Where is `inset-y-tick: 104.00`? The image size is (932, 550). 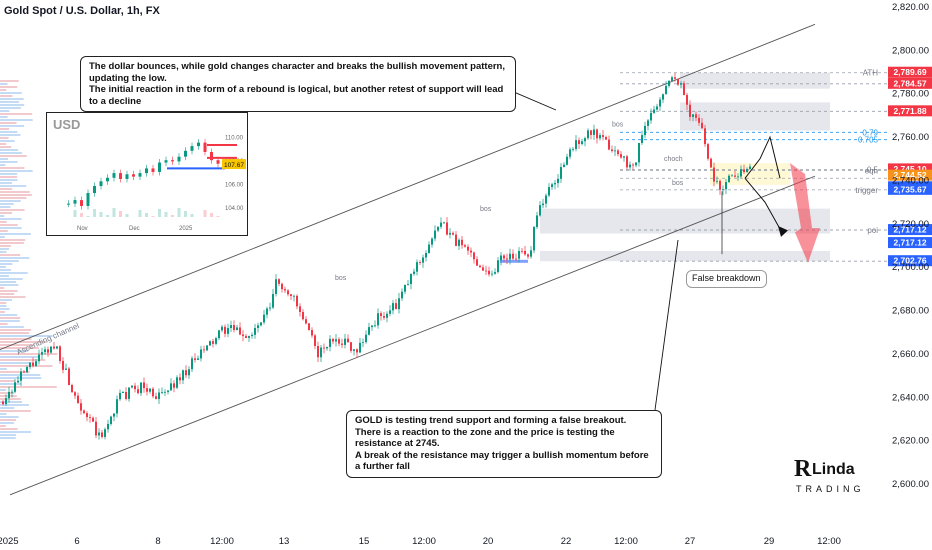
inset-y-tick: 104.00 is located at coordinates (234, 209).